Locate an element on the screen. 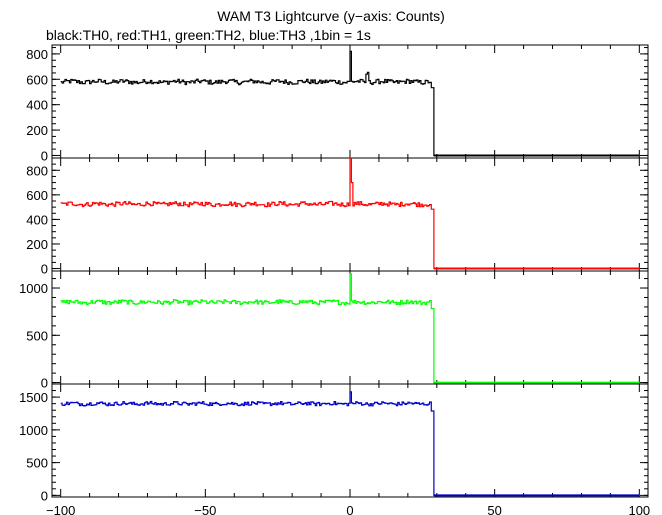 Image resolution: width=662 pixels, height=515 pixels. ytick-label-th1: 800 is located at coordinates (37, 170).